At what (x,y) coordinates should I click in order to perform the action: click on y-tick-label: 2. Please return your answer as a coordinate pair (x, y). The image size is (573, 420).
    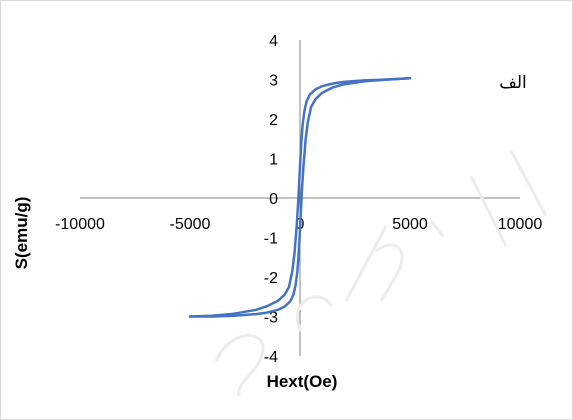
    Looking at the image, I should click on (273, 120).